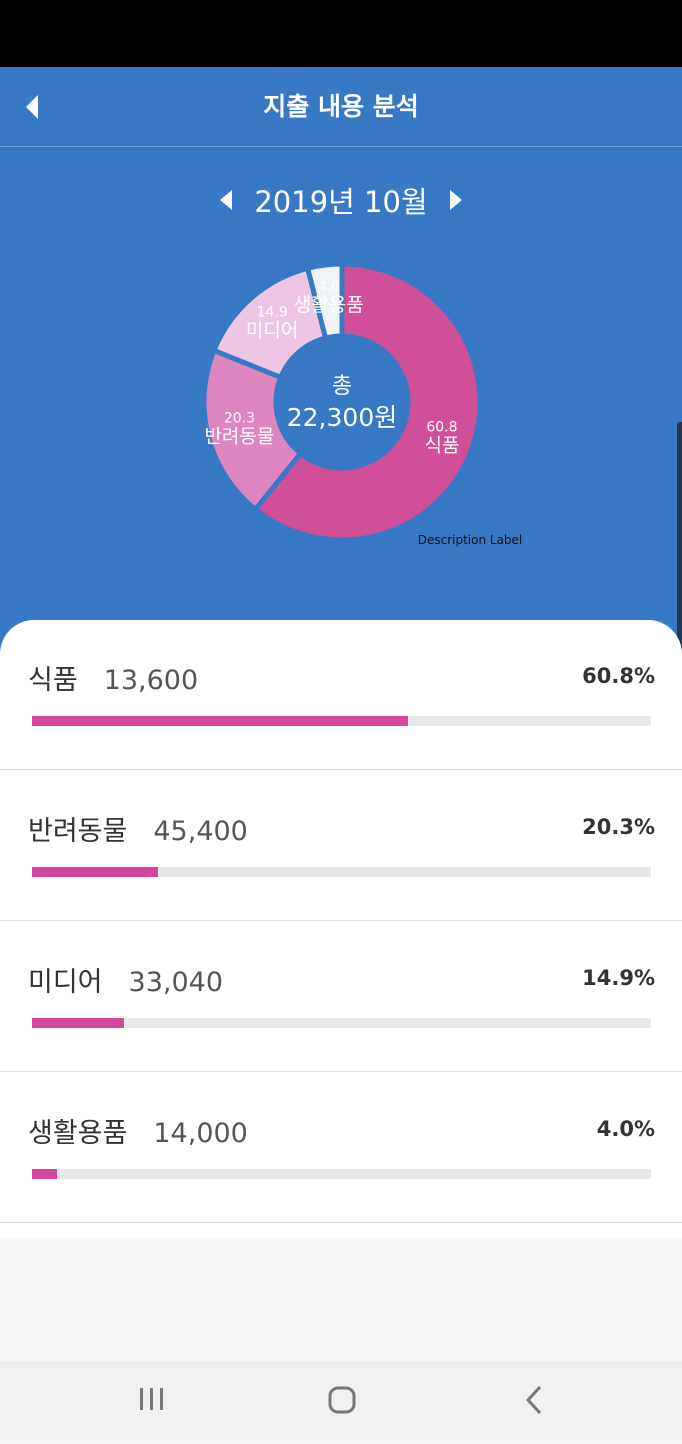 The image size is (682, 1444). I want to click on month-label: 2019년 10월, so click(341, 202).